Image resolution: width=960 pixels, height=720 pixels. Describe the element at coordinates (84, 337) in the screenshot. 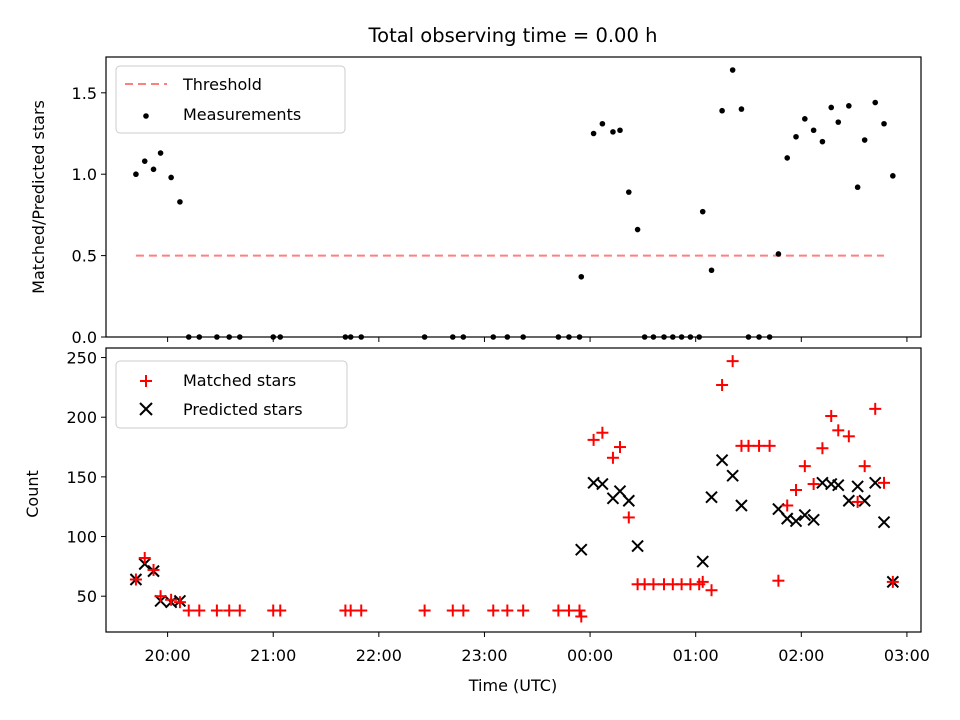

I see `ratio-y-tick-label: 0.0` at that location.